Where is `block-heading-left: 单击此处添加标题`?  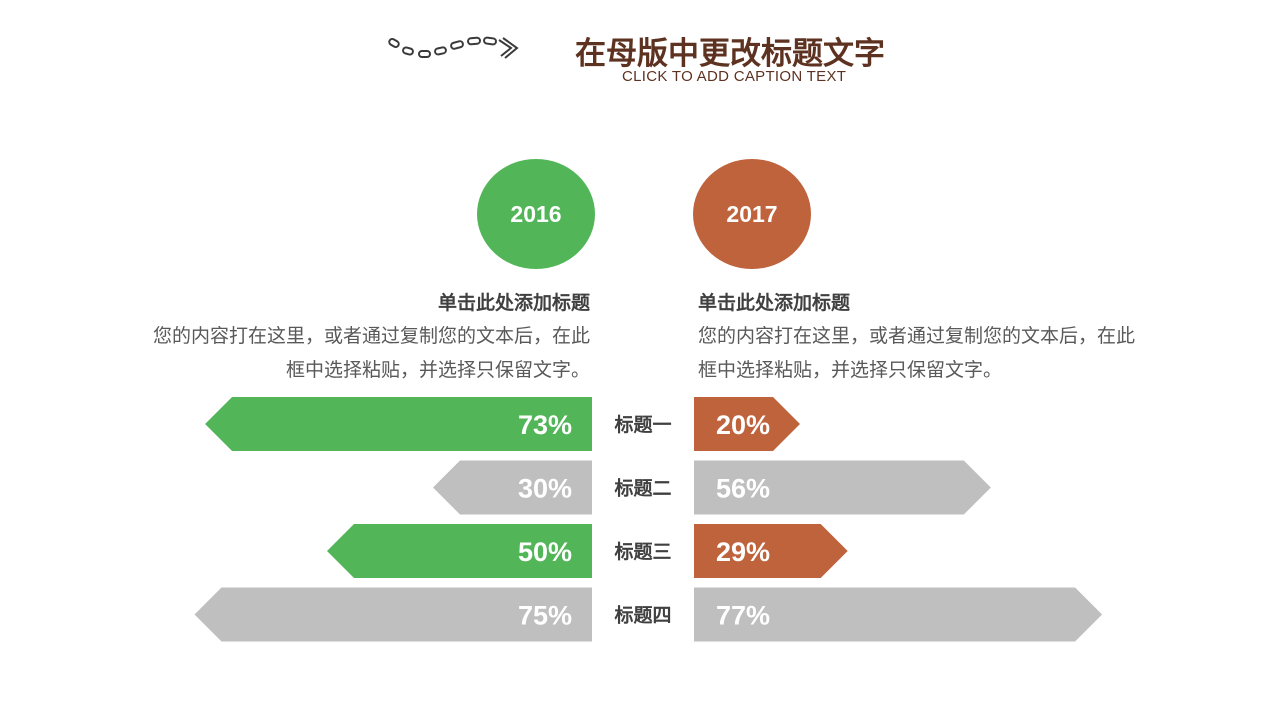
block-heading-left: 单击此处添加标题 is located at coordinates (513, 303).